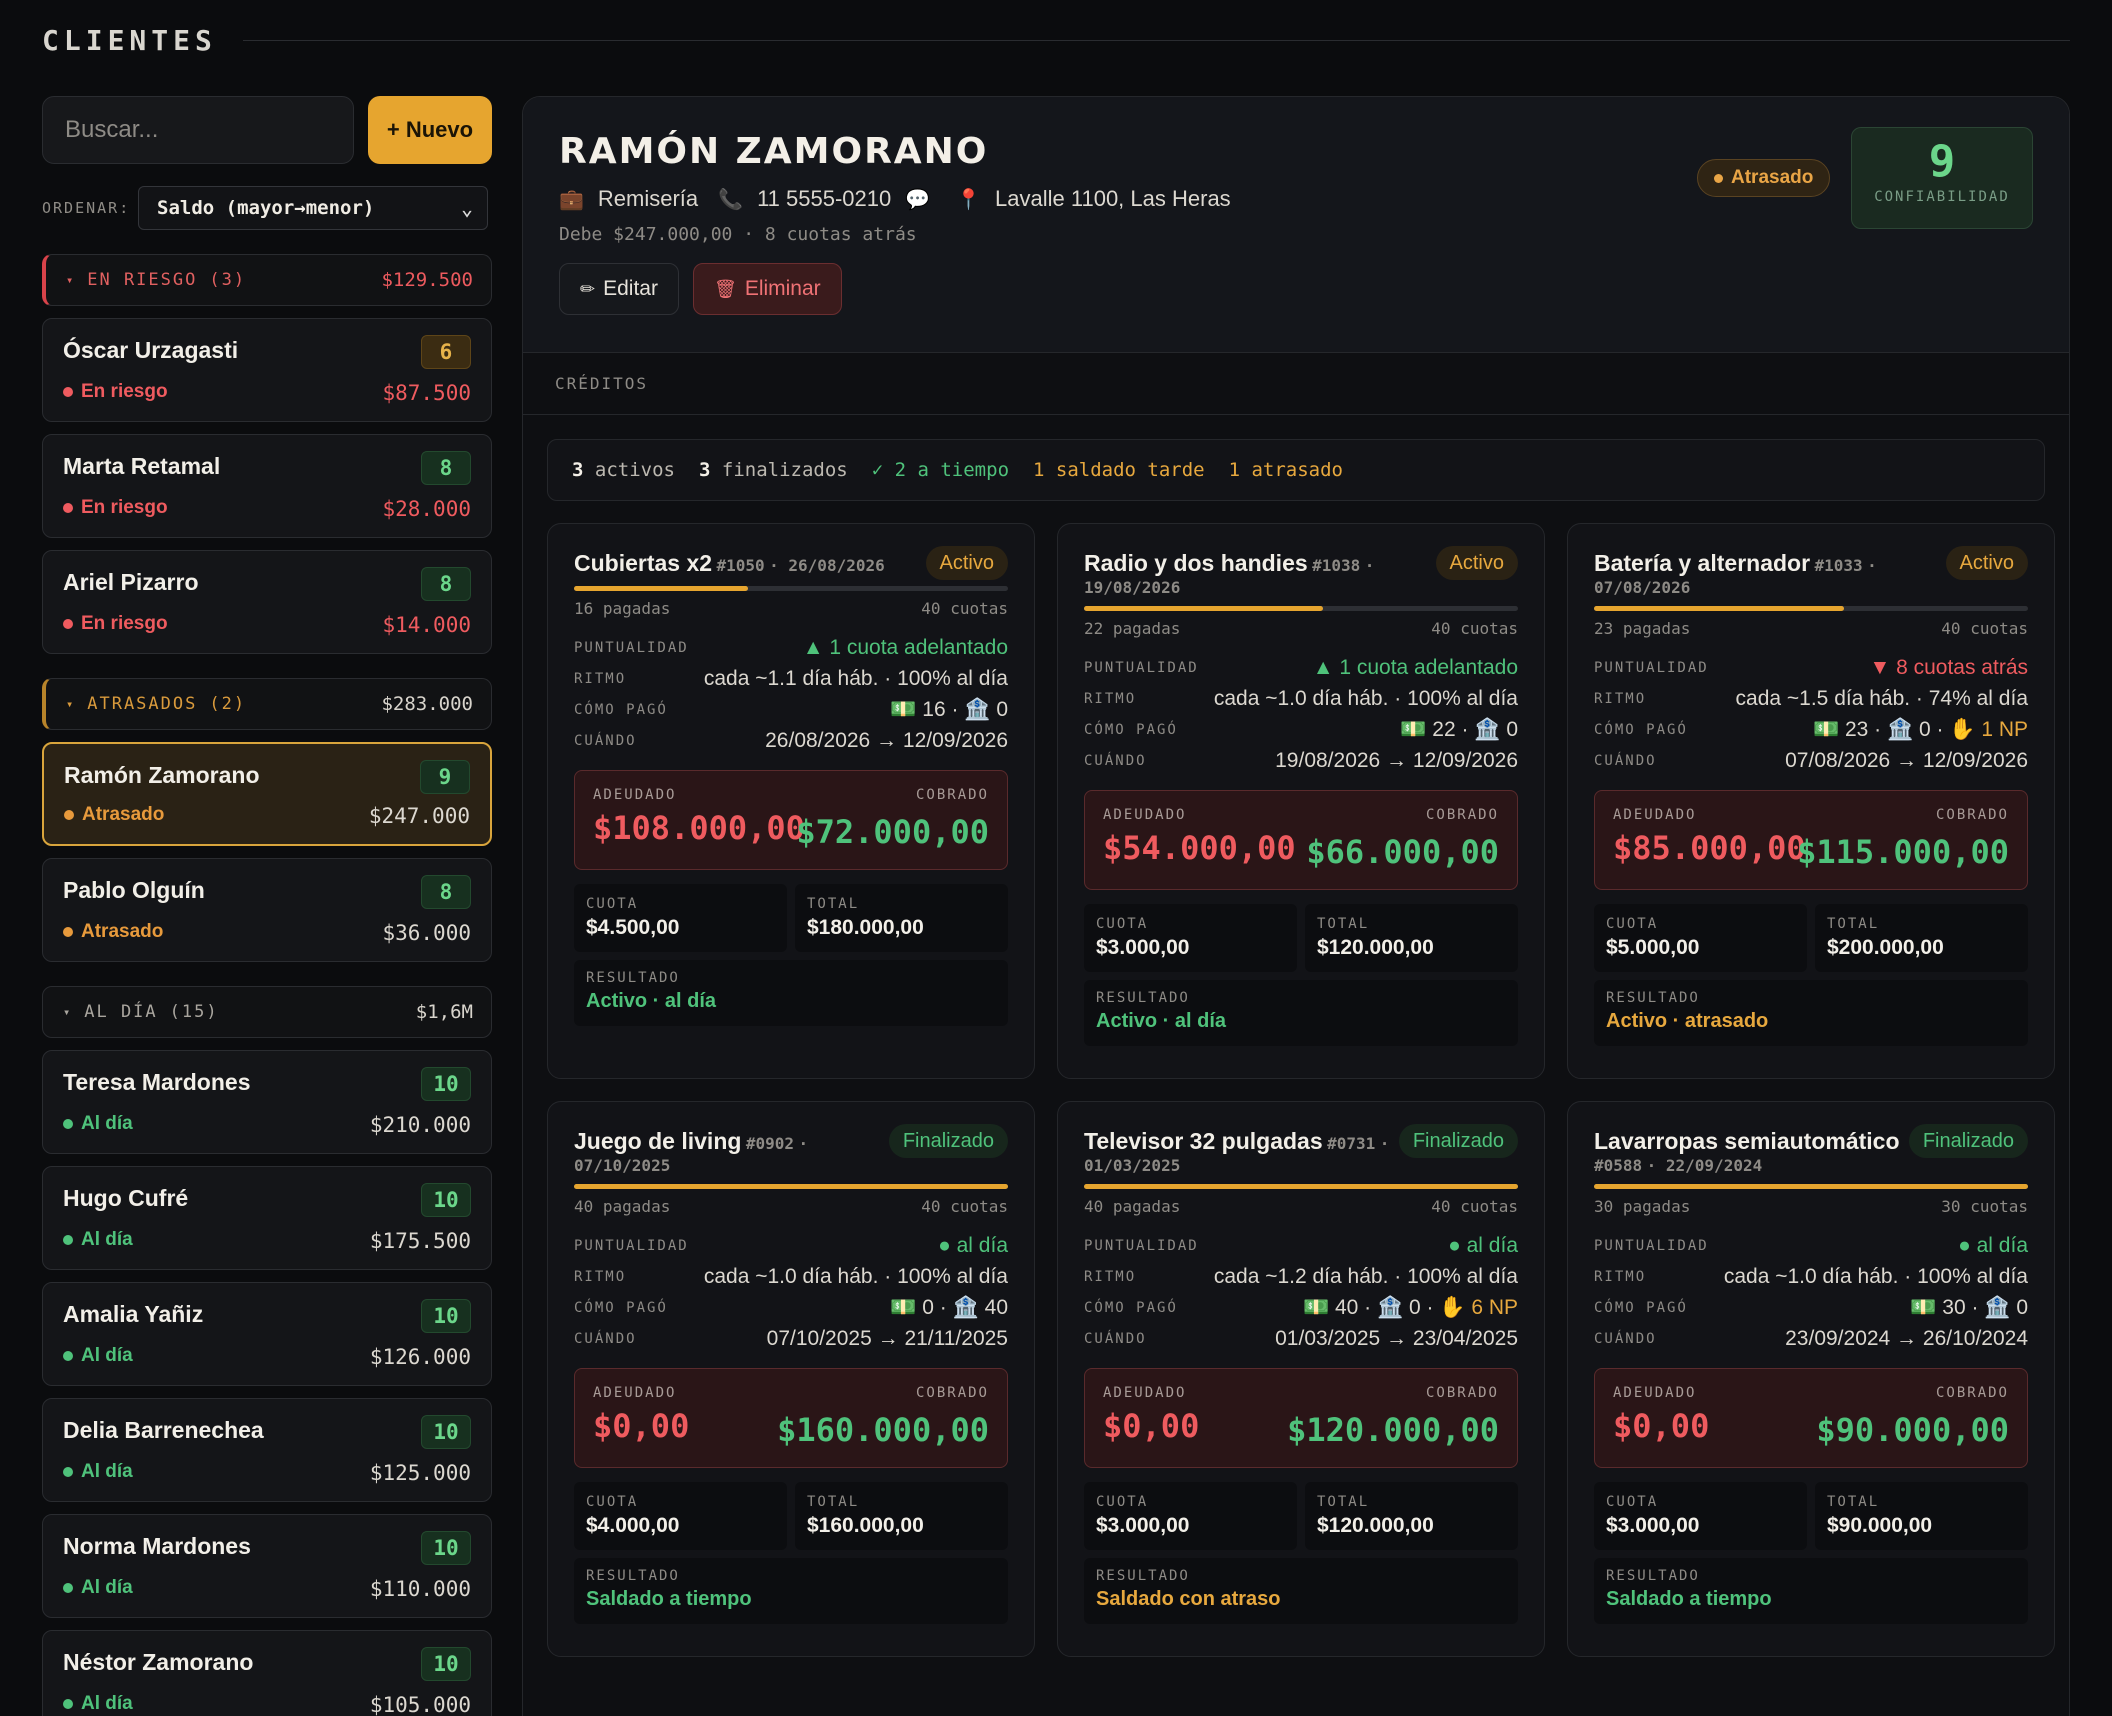 The height and width of the screenshot is (1716, 2112). What do you see at coordinates (725, 288) in the screenshot?
I see `trash-icon: 🗑` at bounding box center [725, 288].